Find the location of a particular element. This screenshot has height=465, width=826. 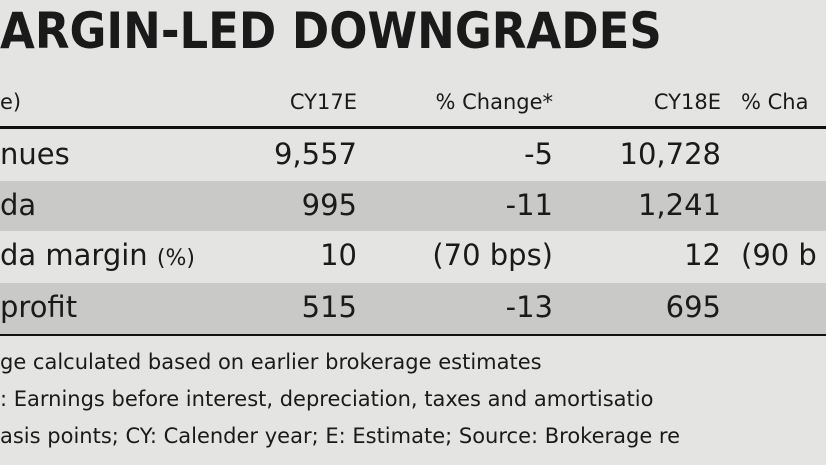

cell: 695 is located at coordinates (693, 307).